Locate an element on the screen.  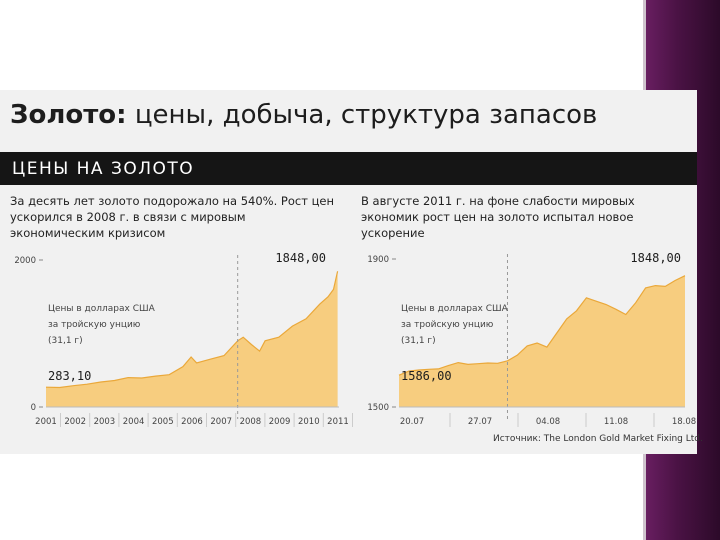
left-y-tick-label-1: 2000 is located at coordinates (25, 261).